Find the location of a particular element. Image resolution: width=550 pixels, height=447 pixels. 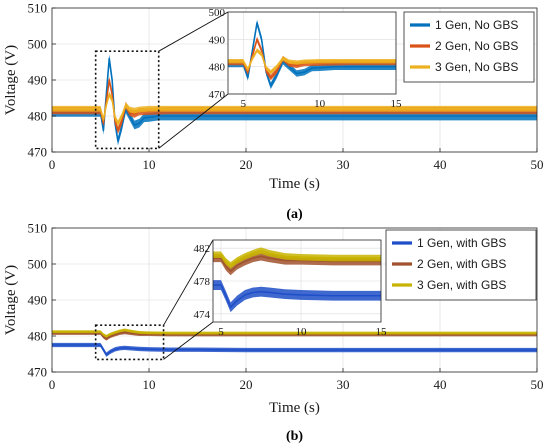

panel-b-x-tick-label: 50 is located at coordinates (537, 384).